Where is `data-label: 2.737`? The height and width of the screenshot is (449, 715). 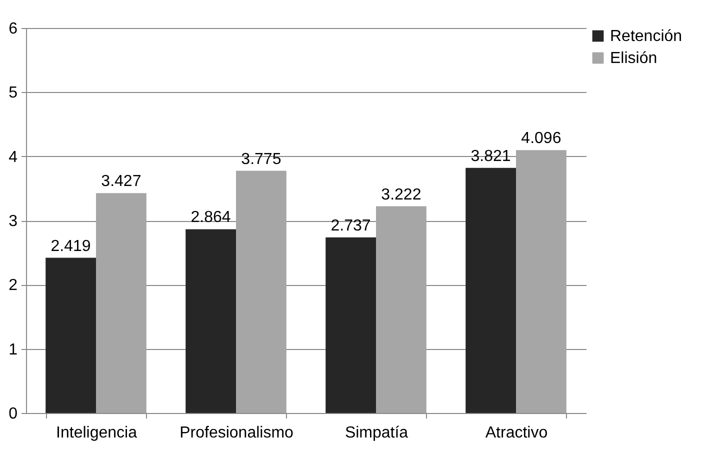
data-label: 2.737 is located at coordinates (350, 225).